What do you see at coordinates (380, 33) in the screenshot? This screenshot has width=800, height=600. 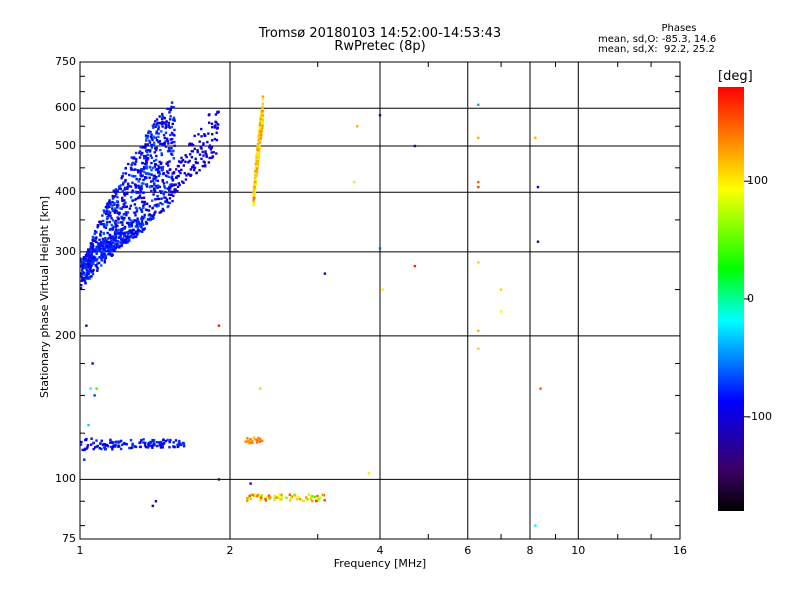 I see `chart-title-line-1: Tromsø 20180103 14:52:00-14:53:43` at bounding box center [380, 33].